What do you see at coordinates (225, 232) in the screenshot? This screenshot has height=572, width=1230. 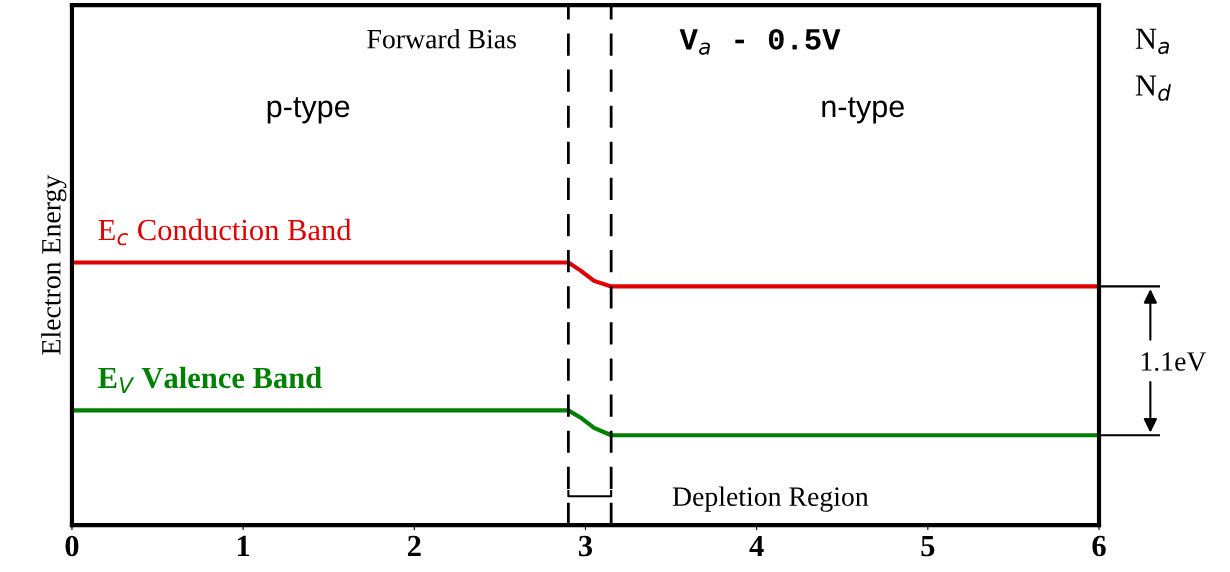 I see `series-label: E$_{c}$ Conduction Band` at bounding box center [225, 232].